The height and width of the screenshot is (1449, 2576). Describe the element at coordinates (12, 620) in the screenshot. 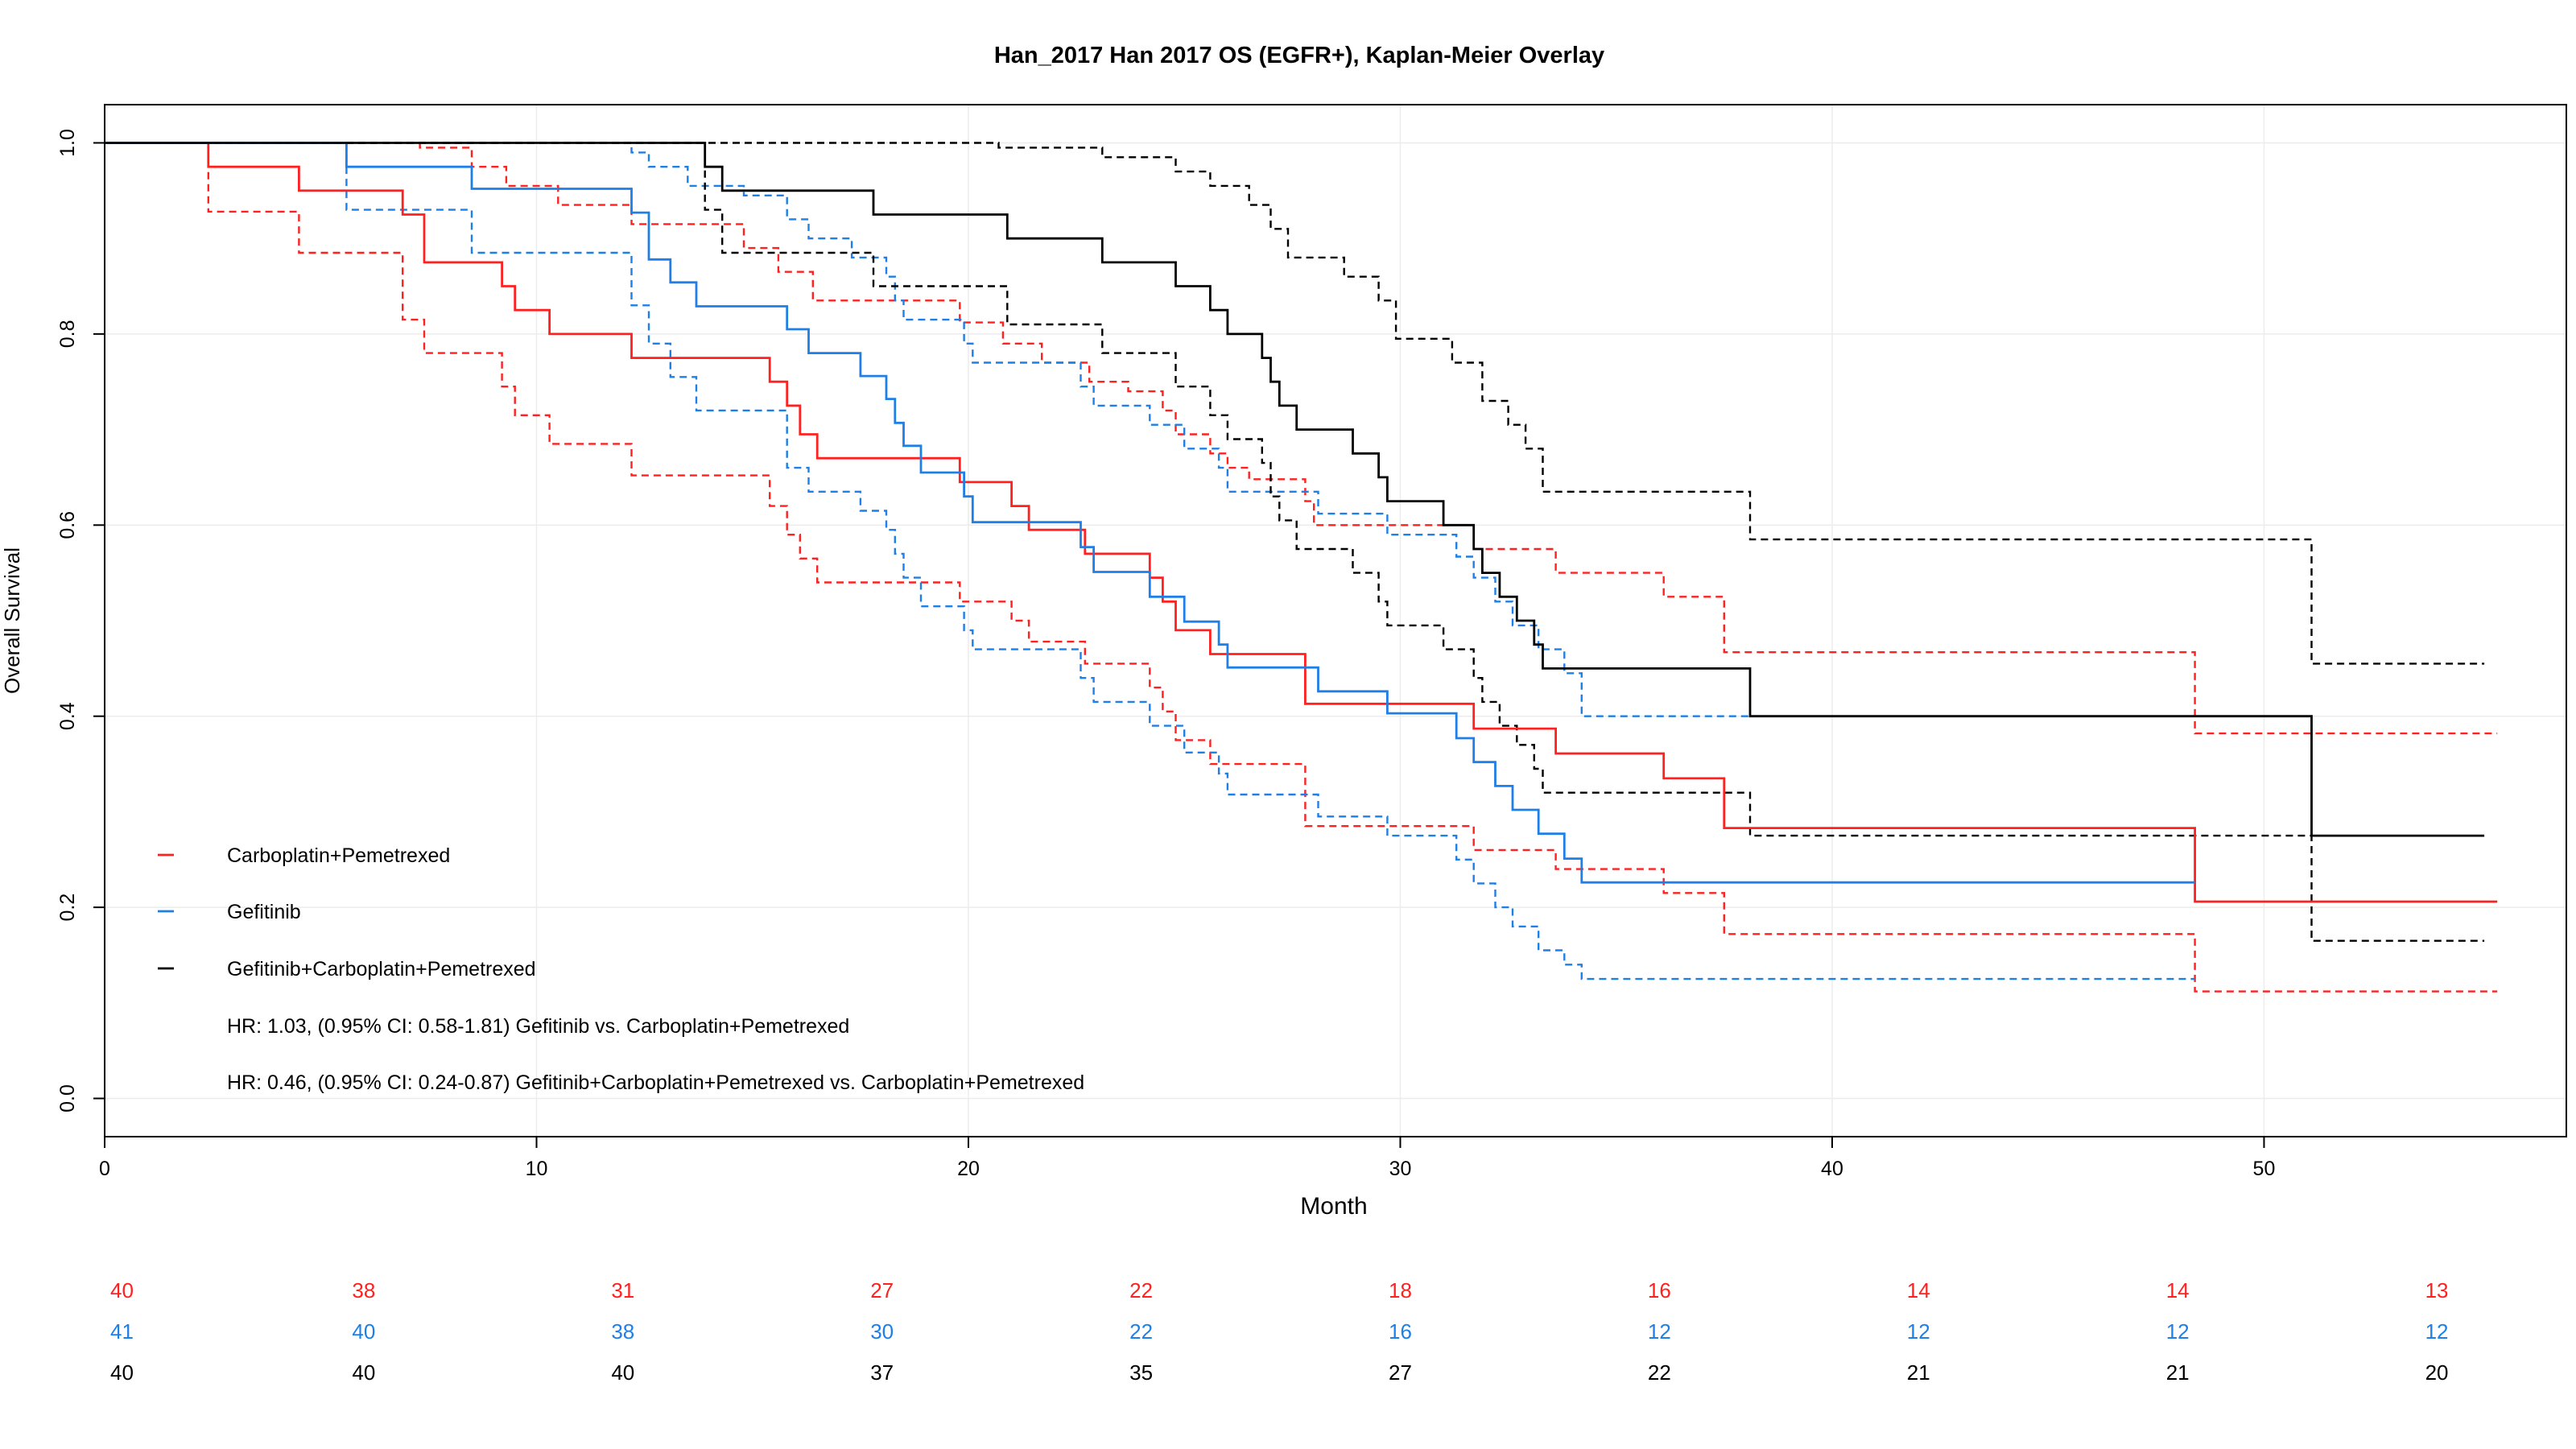

I see `y-axis-label: Overall Survival` at that location.